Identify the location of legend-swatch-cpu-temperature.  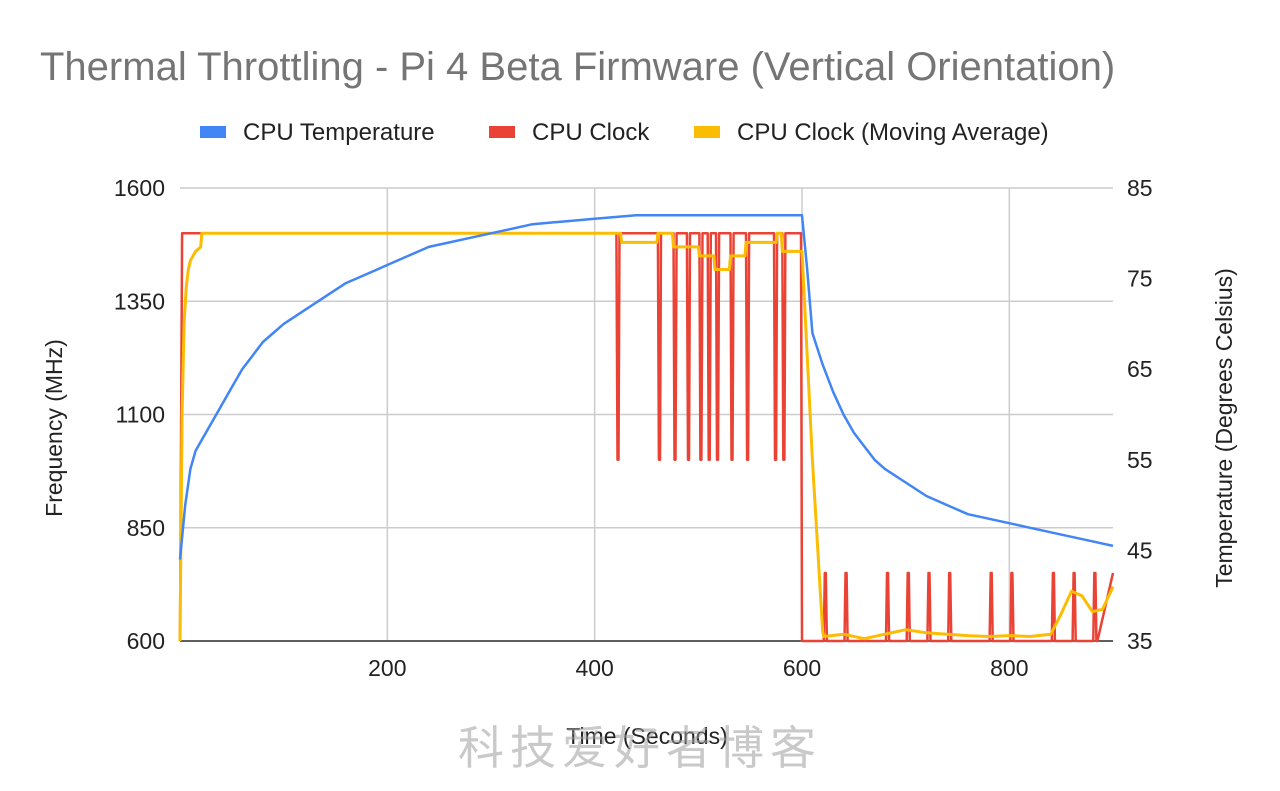
(213, 132).